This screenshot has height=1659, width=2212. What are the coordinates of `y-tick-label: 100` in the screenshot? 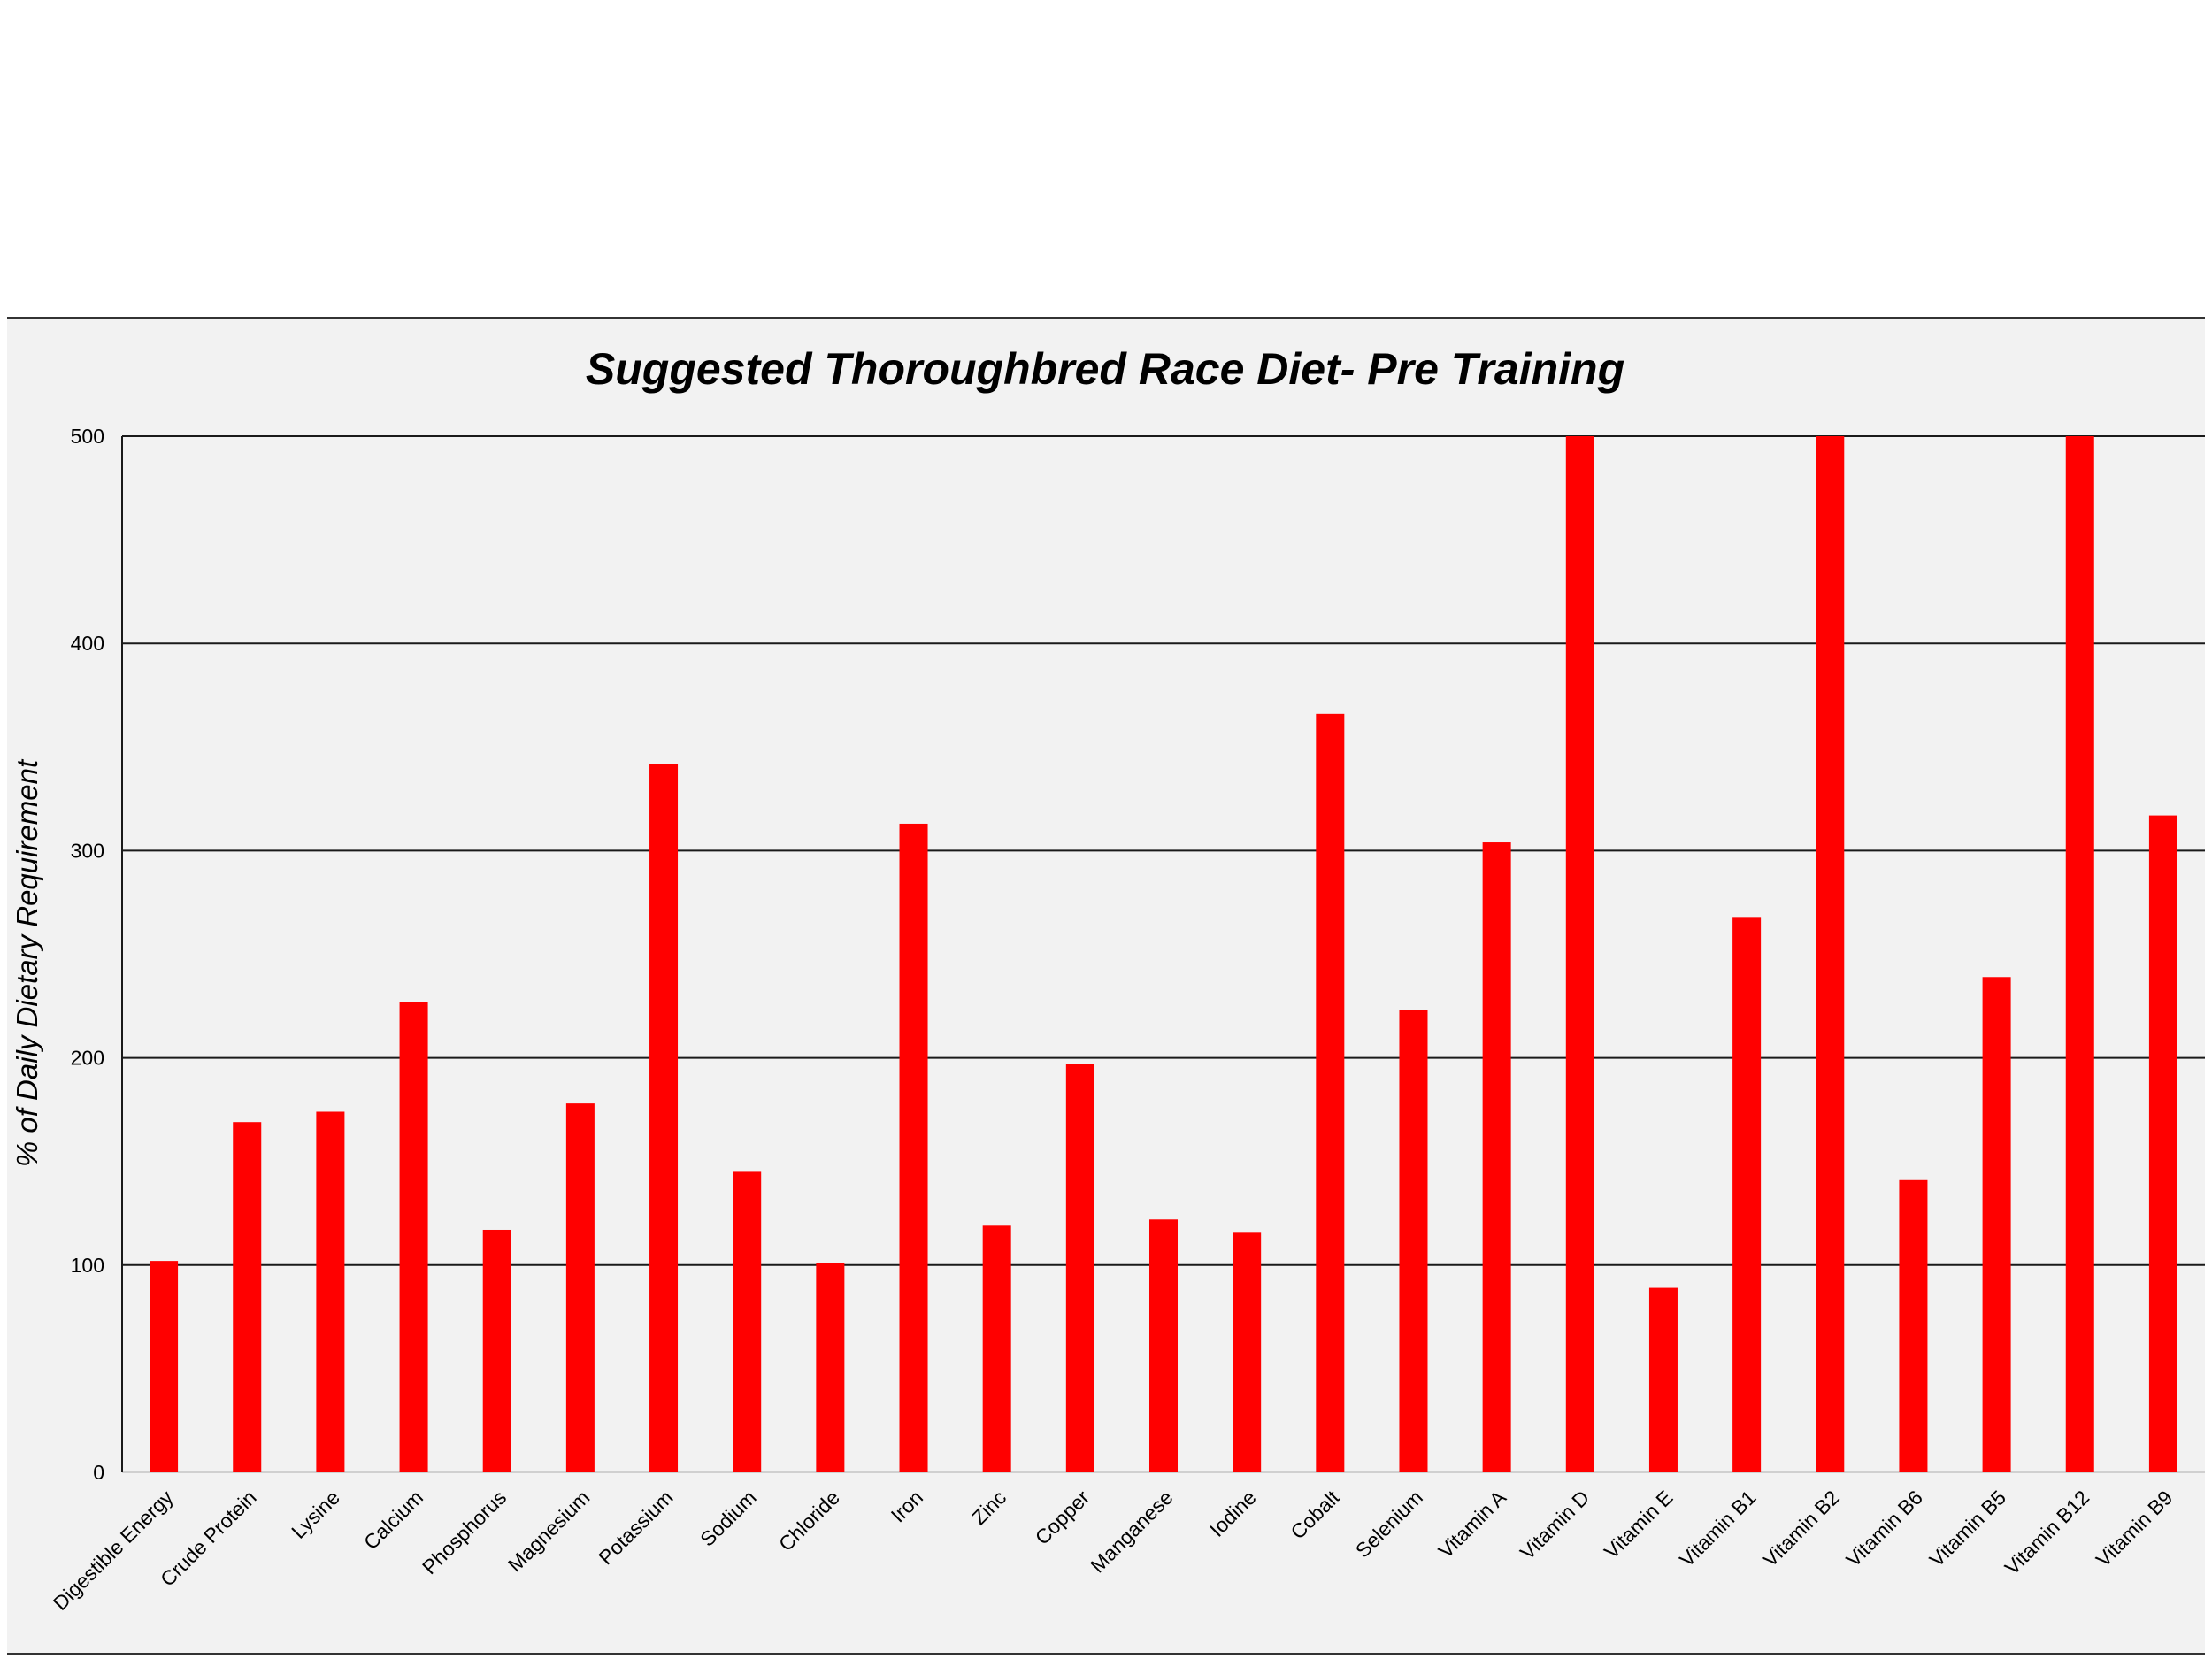 It's located at (88, 1266).